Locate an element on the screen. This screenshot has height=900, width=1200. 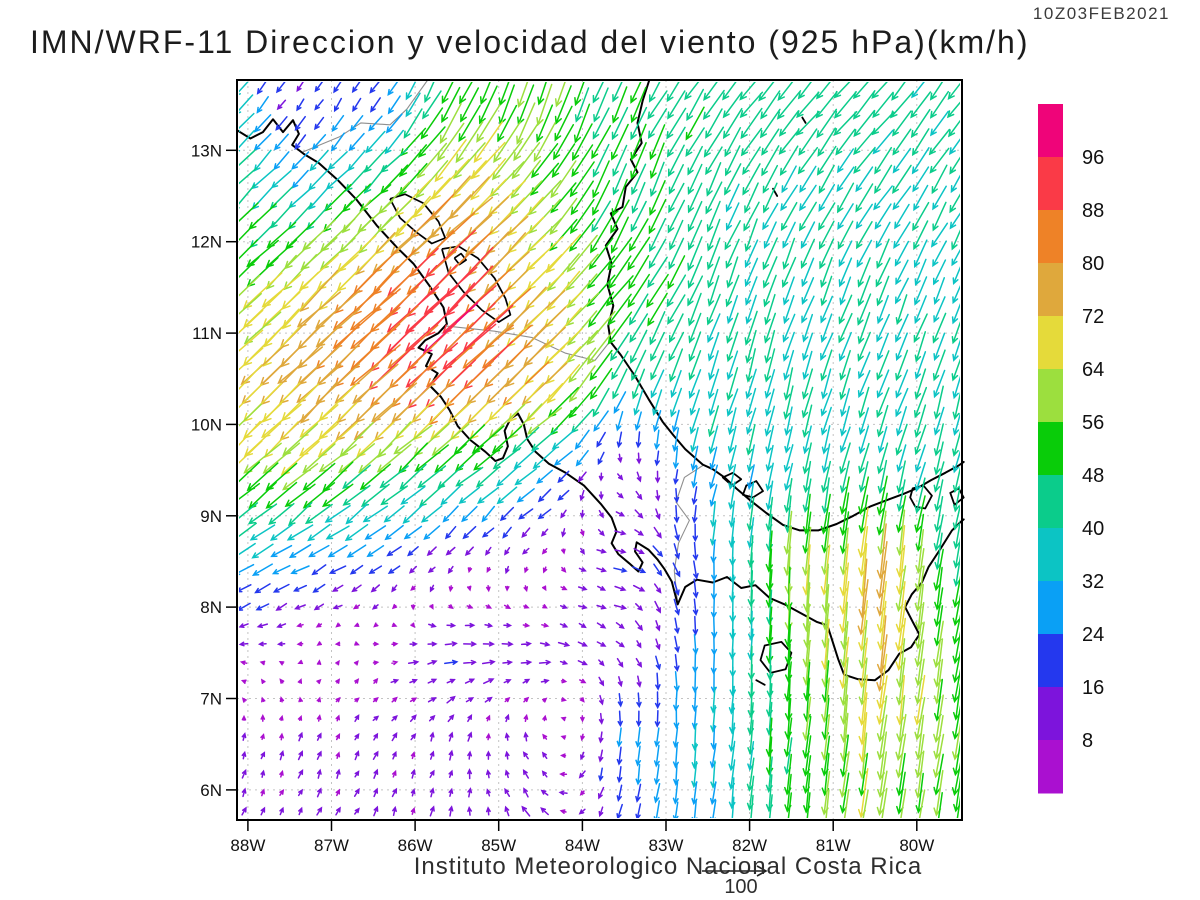
colorbar-label: 48 is located at coordinates (1093, 476).